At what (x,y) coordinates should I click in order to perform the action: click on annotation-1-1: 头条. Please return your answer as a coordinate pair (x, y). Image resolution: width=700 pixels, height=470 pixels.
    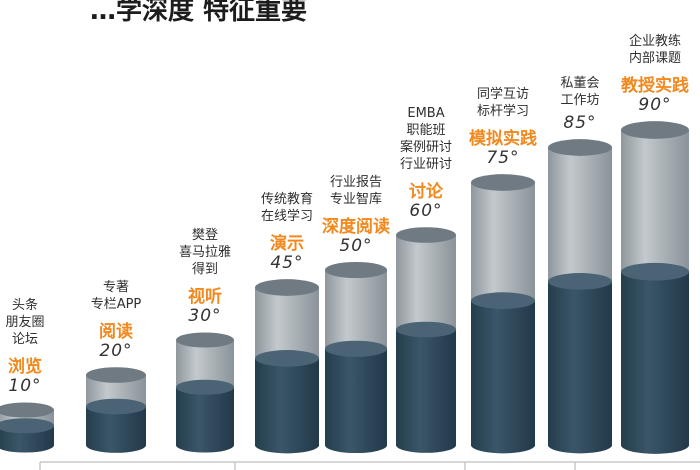
    Looking at the image, I should click on (24, 306).